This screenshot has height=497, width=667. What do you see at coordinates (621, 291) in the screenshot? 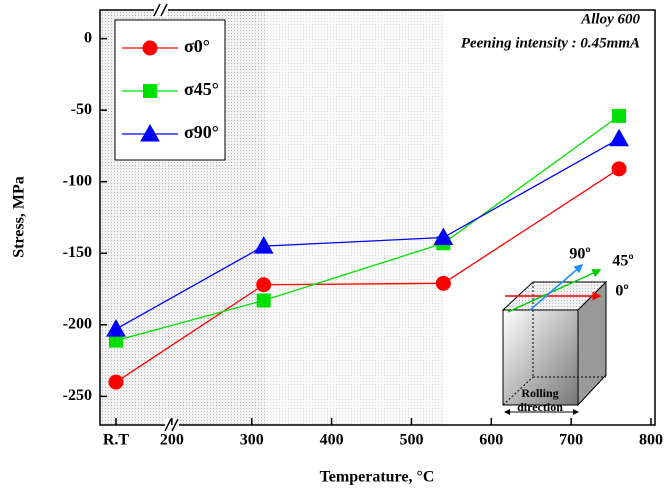
I see `annotation: 0º` at bounding box center [621, 291].